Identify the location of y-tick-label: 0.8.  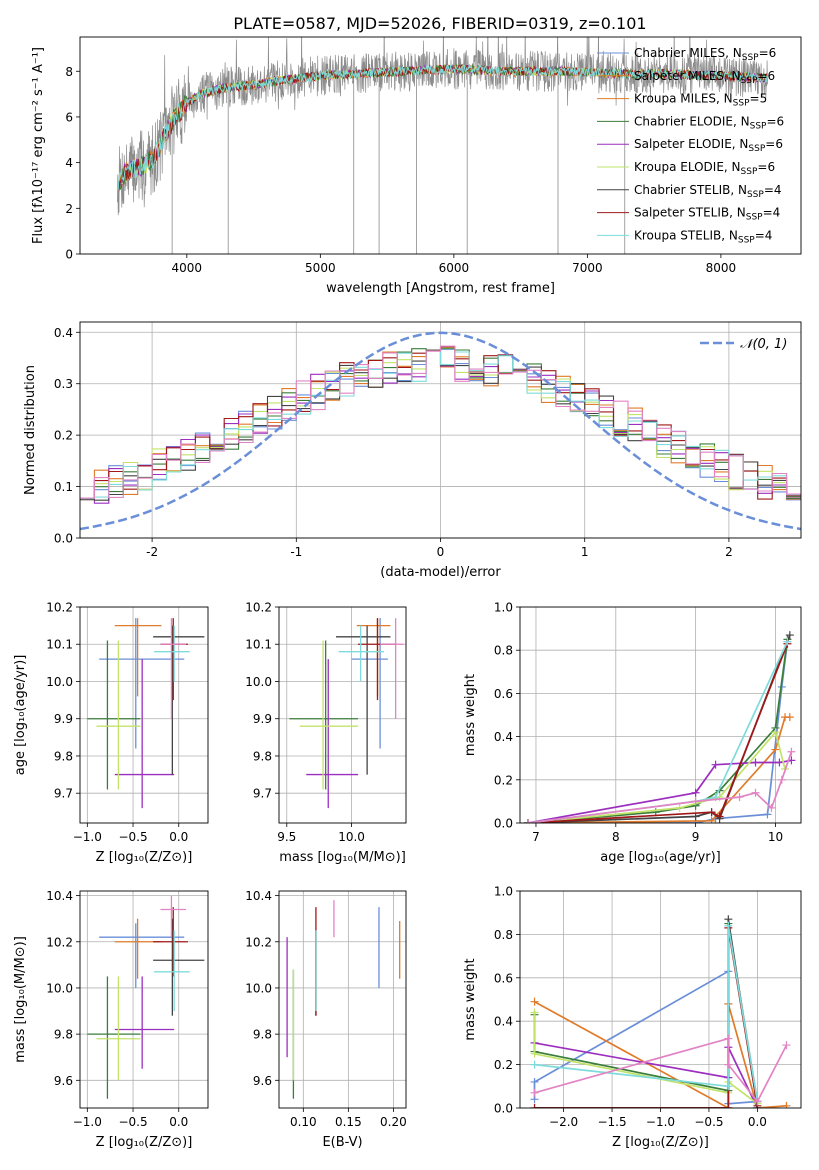
(503, 651).